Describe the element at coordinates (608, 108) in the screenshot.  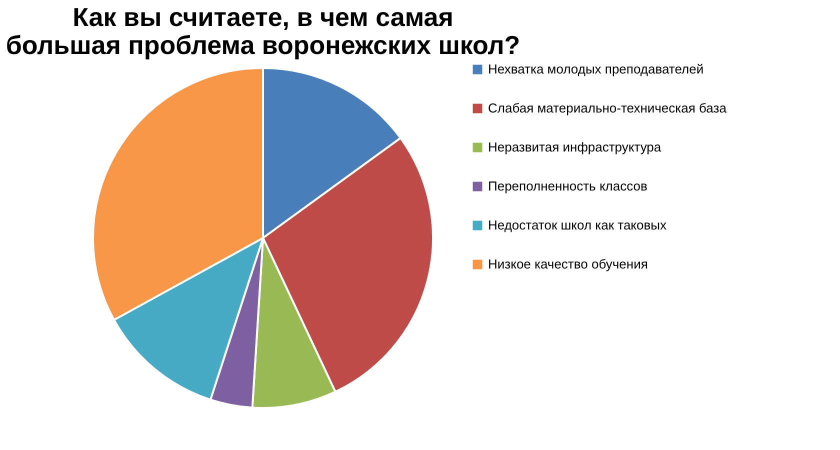
I see `legend-label: Слабая материально-техническая база` at that location.